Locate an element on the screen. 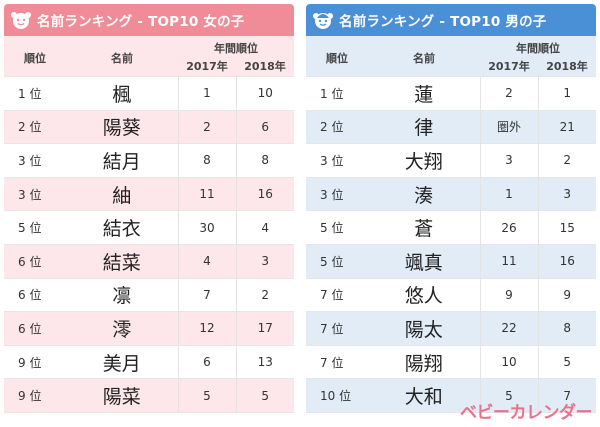 The height and width of the screenshot is (427, 600). name-cell: 蓮 is located at coordinates (424, 93).